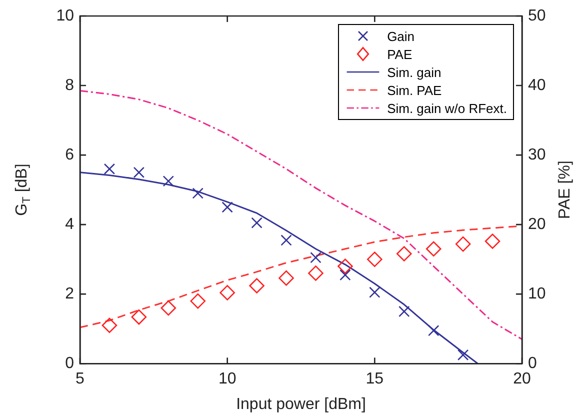 The image size is (583, 414). What do you see at coordinates (537, 15) in the screenshot?
I see `y2-tick-label: 50` at bounding box center [537, 15].